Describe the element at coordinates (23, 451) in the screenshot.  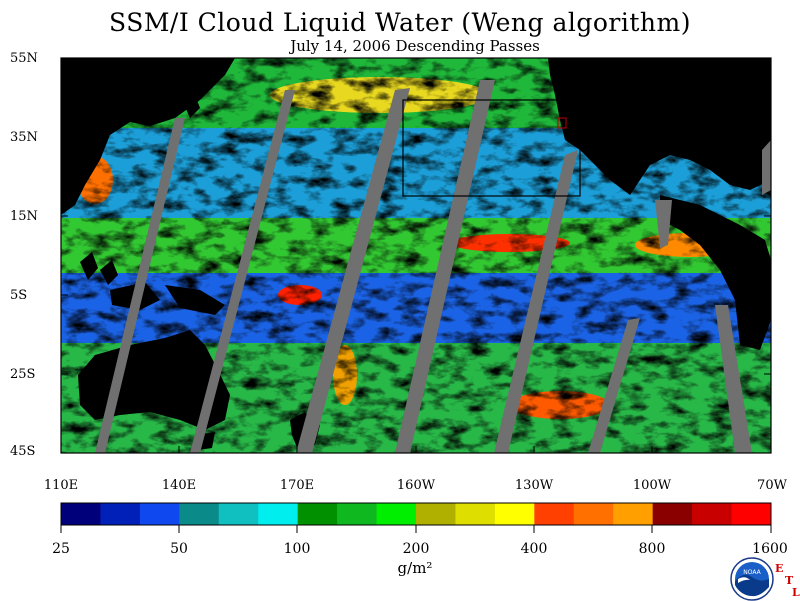
I see `lat-label-45s: 45S` at that location.